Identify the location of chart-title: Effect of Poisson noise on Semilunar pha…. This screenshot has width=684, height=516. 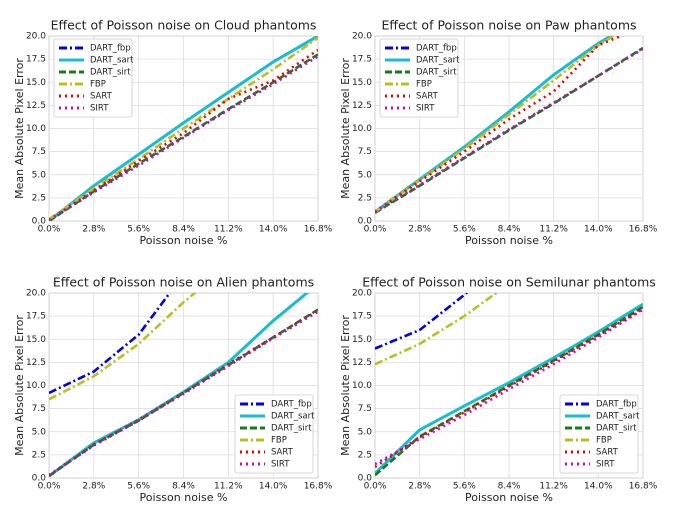
(509, 282).